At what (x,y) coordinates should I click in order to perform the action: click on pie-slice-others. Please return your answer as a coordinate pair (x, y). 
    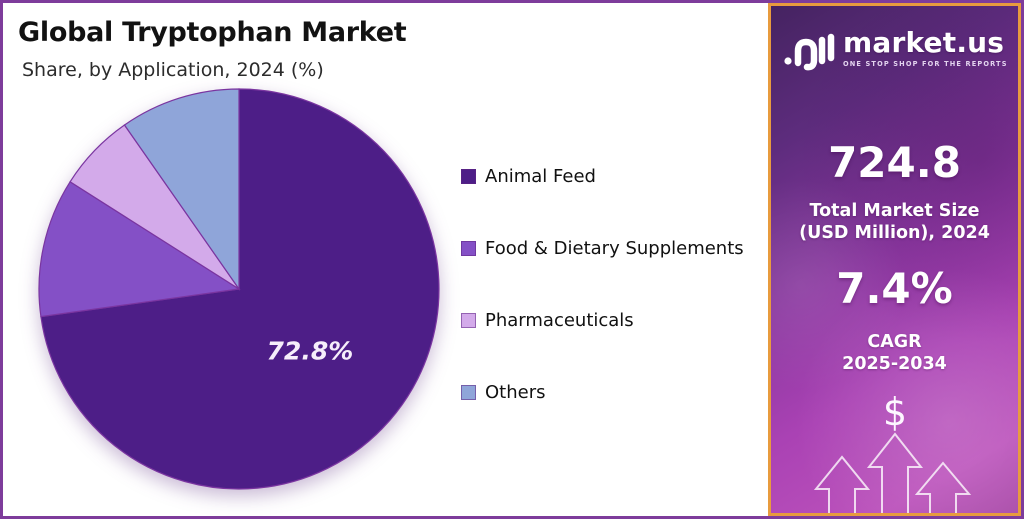
    Looking at the image, I should click on (181, 189).